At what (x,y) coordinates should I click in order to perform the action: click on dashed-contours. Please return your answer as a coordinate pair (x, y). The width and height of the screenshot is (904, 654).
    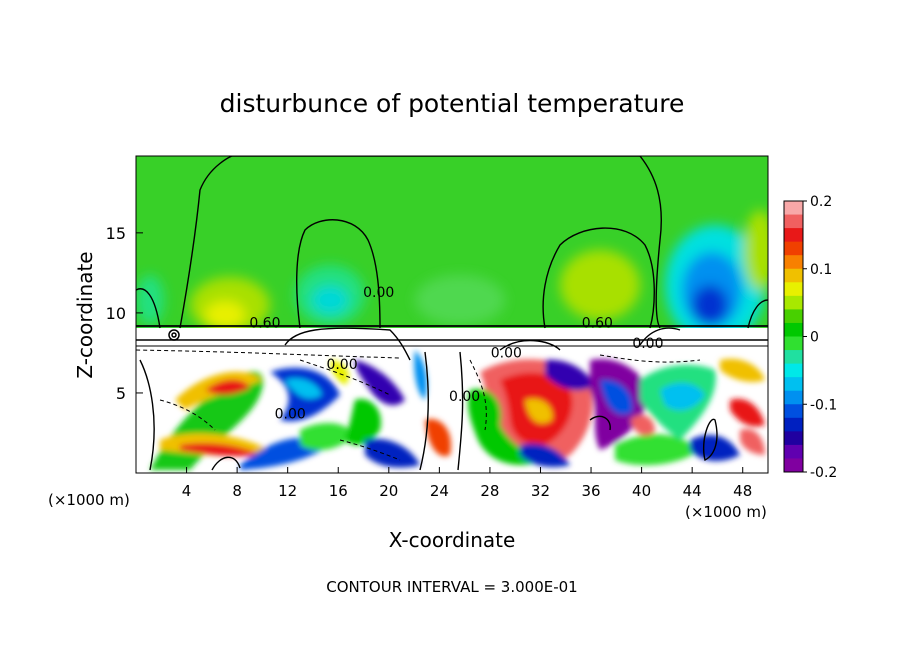
    Looking at the image, I should click on (418, 405).